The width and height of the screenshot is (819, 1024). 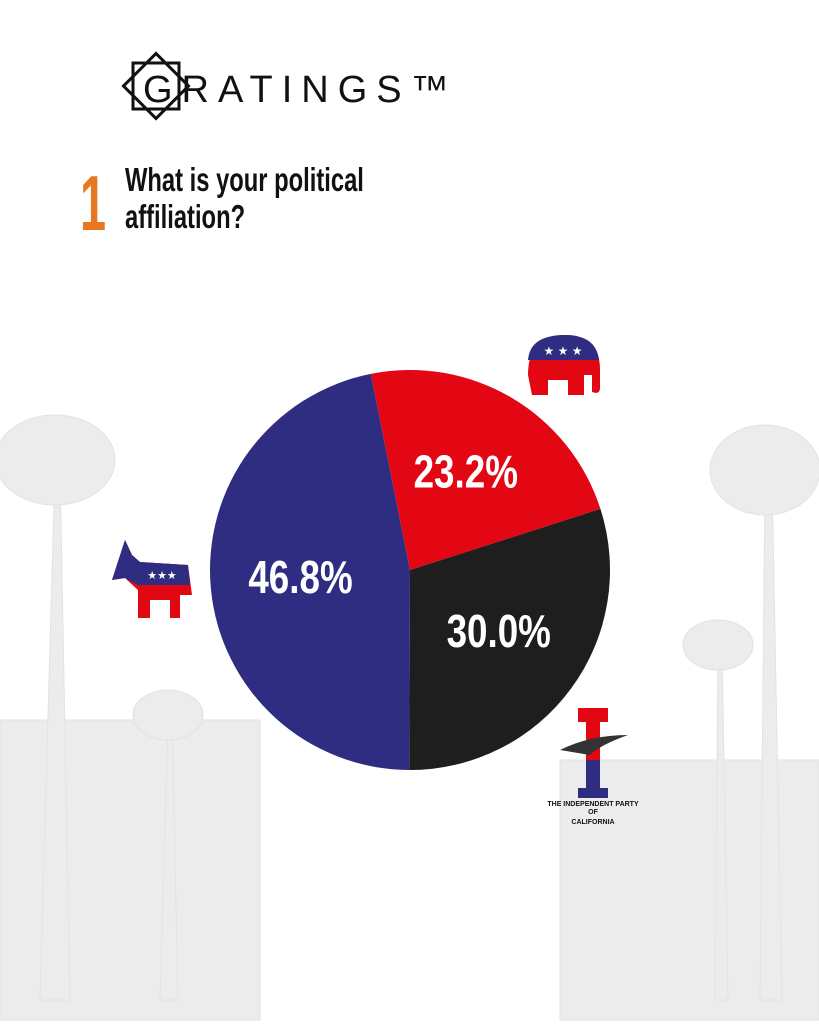 I want to click on logo-text: GRATINGS™, so click(x=300, y=90).